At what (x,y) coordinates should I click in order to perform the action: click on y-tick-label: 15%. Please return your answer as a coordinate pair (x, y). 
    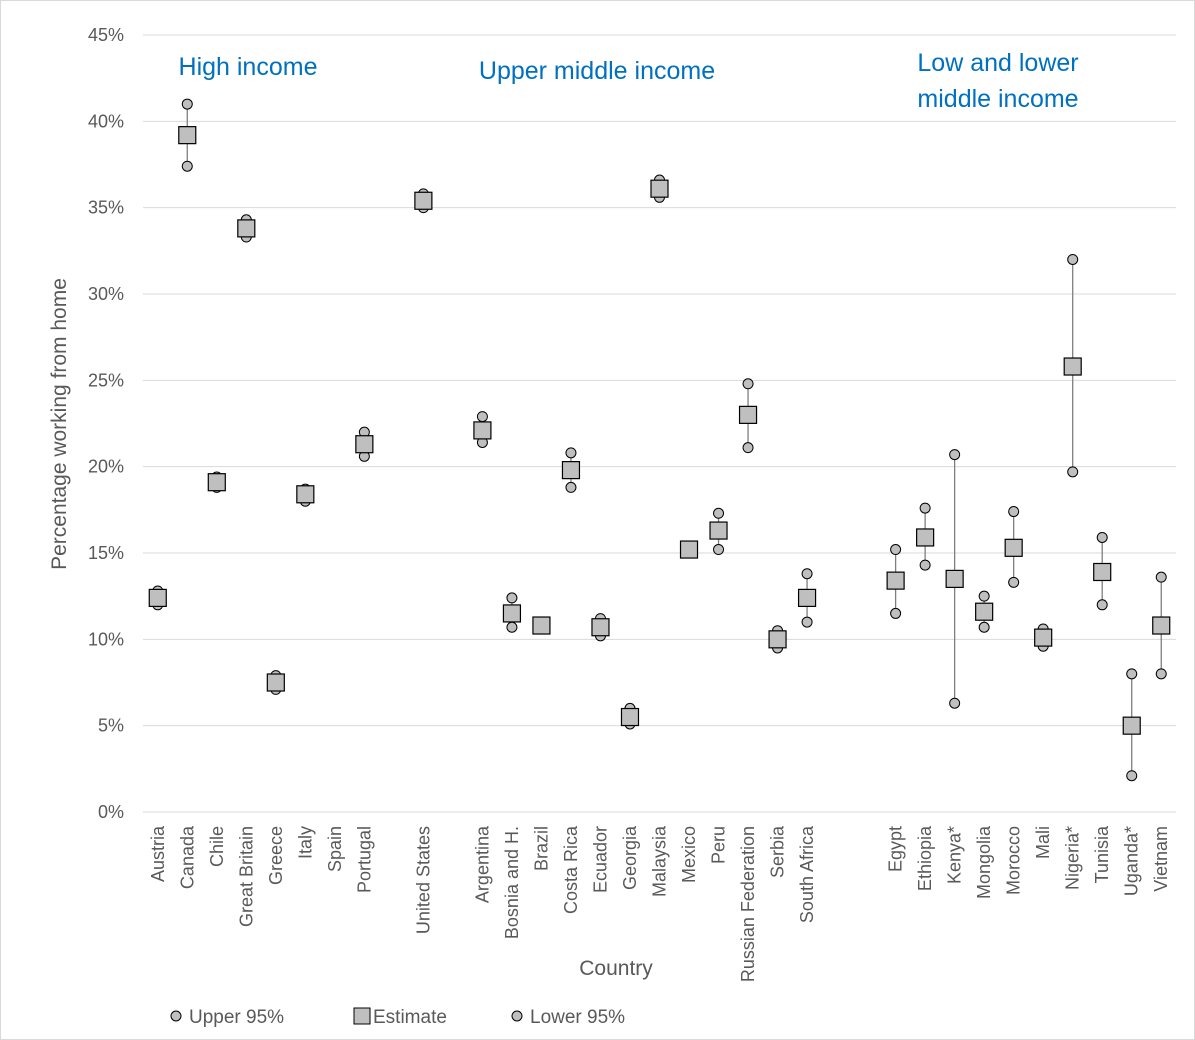
    Looking at the image, I should click on (106, 553).